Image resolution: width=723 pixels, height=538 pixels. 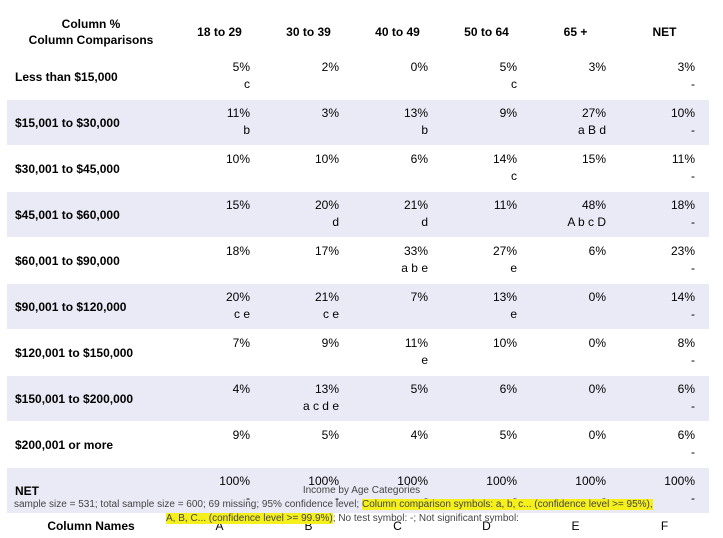 I want to click on row-label: Less than $15,000, so click(x=91, y=77).